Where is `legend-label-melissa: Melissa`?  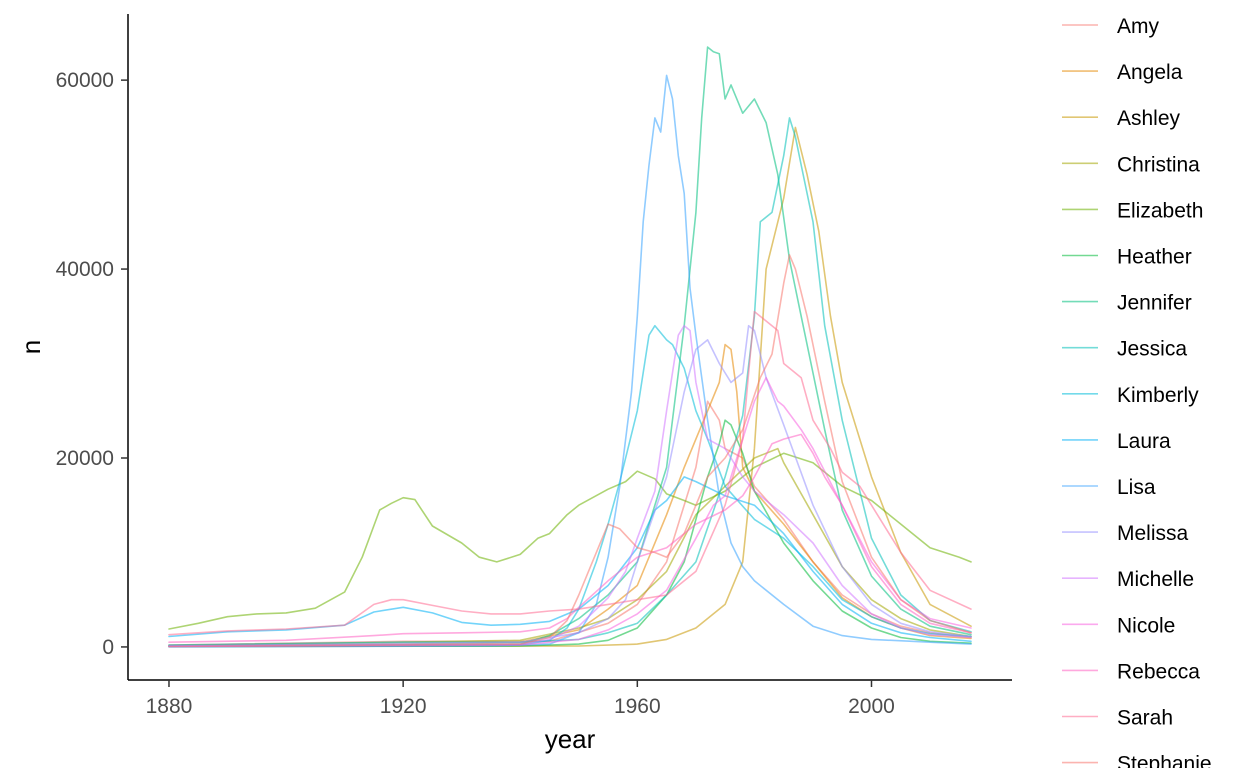 legend-label-melissa: Melissa is located at coordinates (1153, 533).